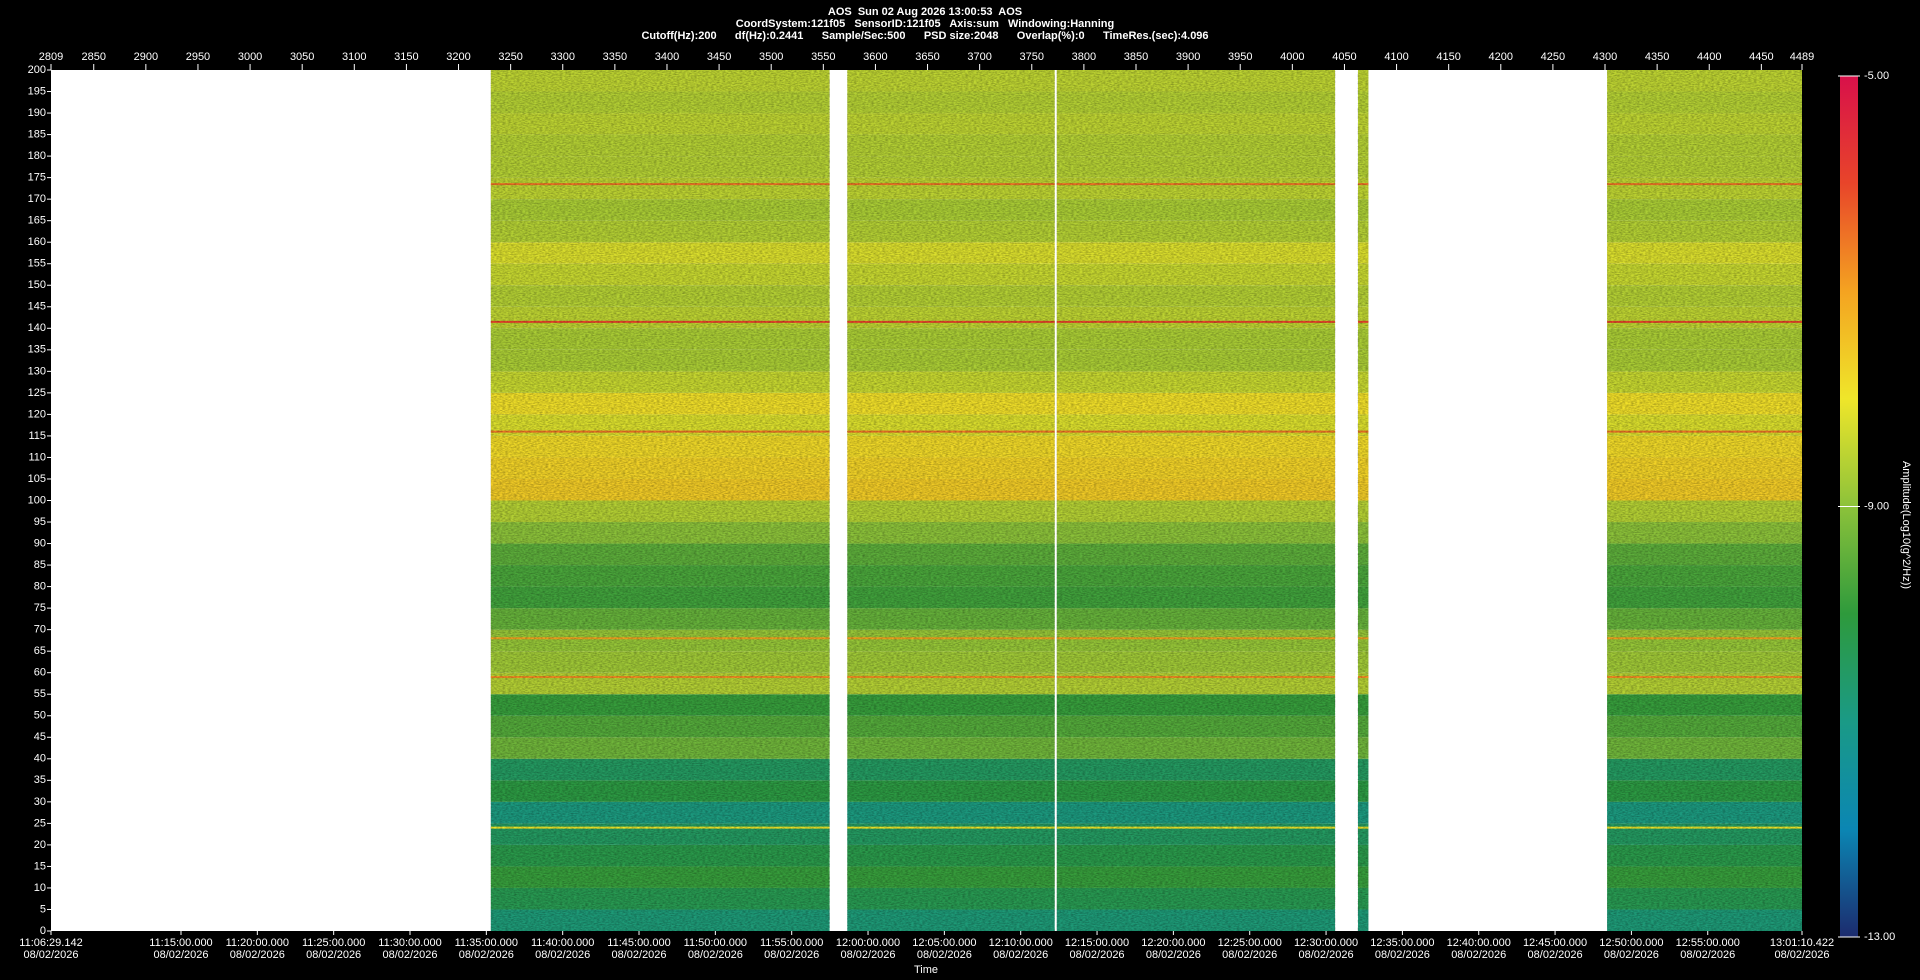  Describe the element at coordinates (510, 57) in the screenshot. I see `top-tick-label: 3250` at that location.